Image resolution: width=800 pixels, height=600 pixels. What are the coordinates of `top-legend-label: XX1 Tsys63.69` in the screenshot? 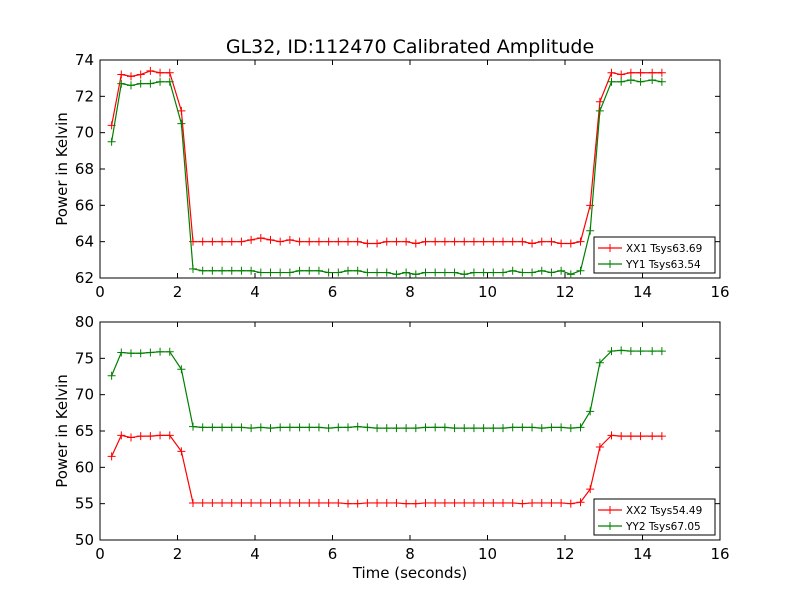 It's located at (664, 249).